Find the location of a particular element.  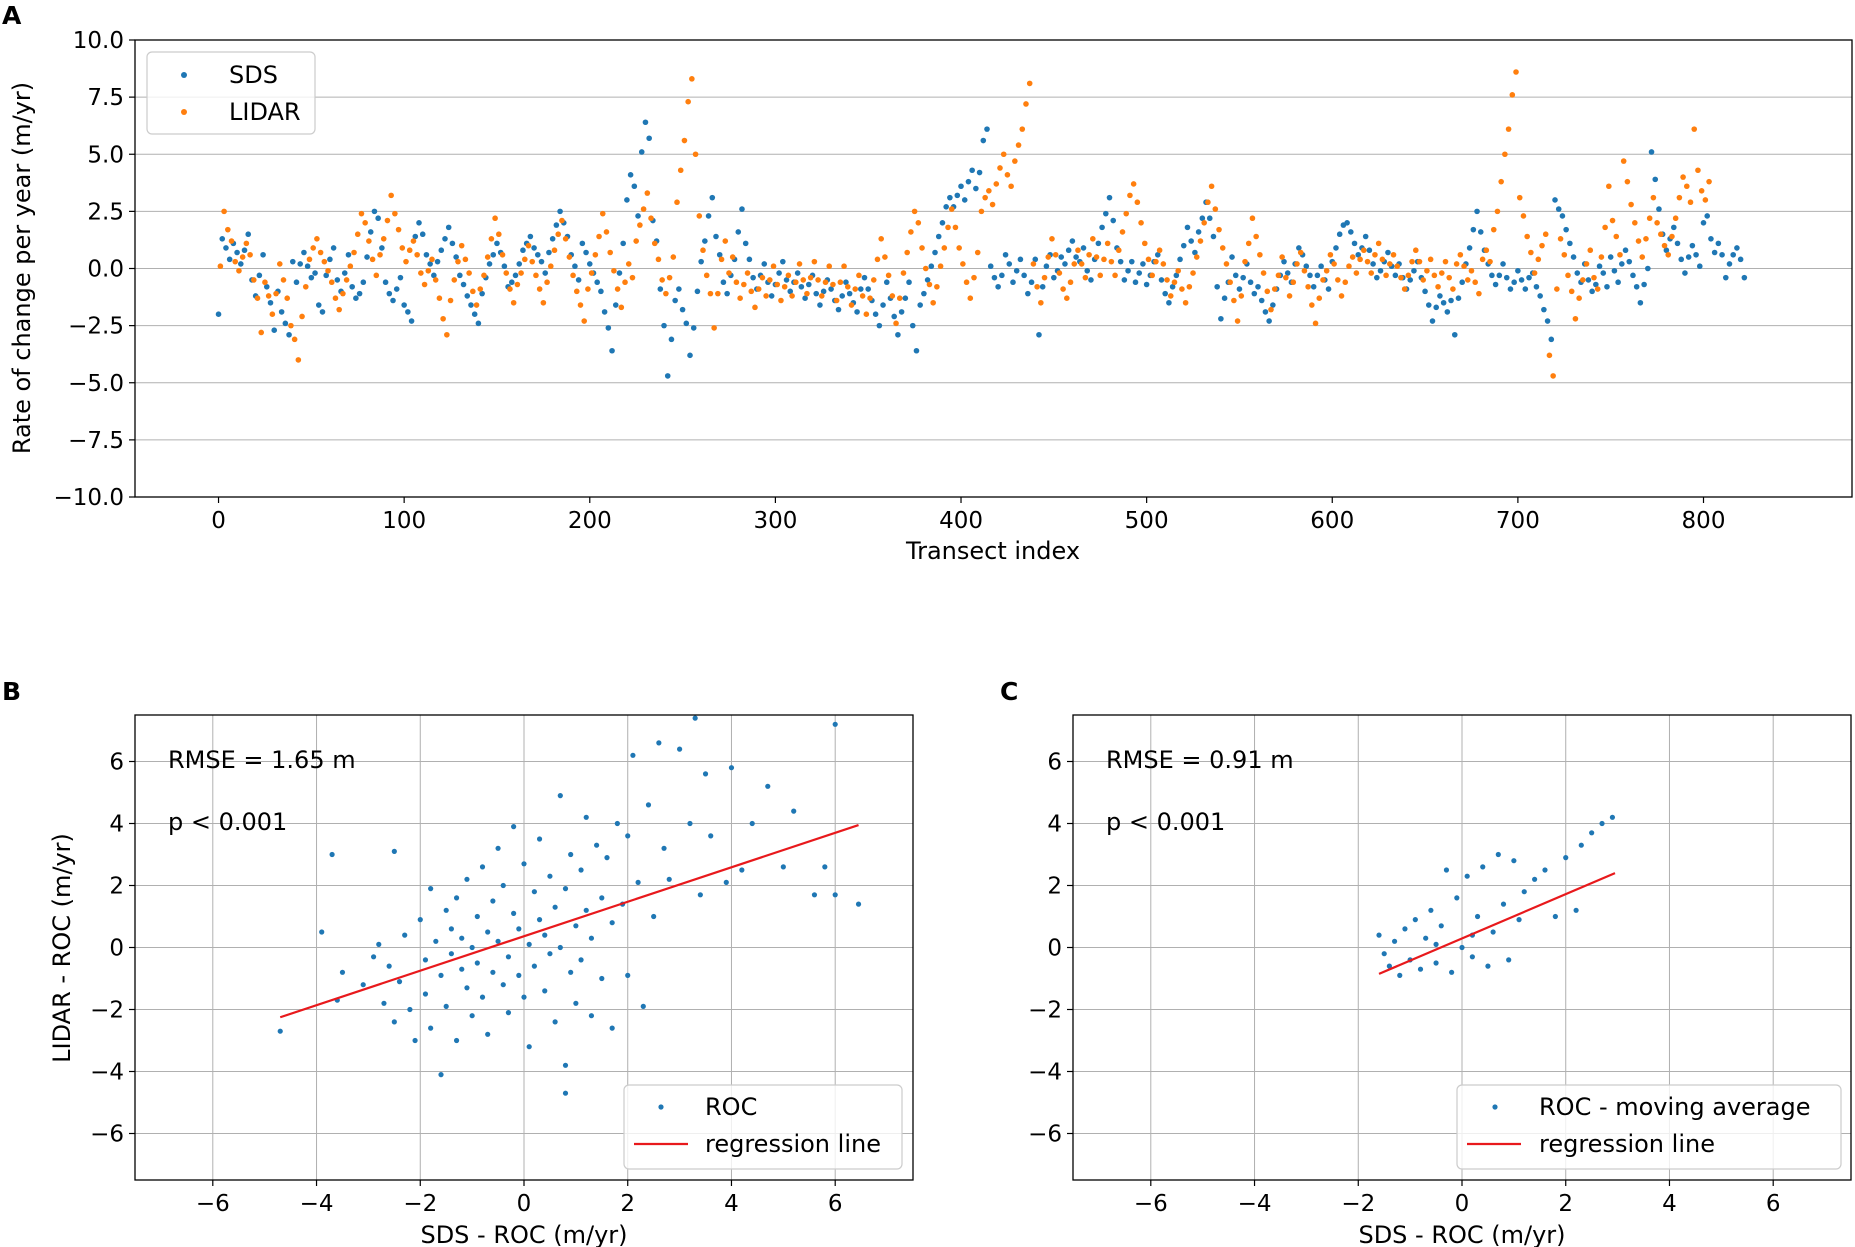

panel-c-points is located at coordinates (1496, 896).